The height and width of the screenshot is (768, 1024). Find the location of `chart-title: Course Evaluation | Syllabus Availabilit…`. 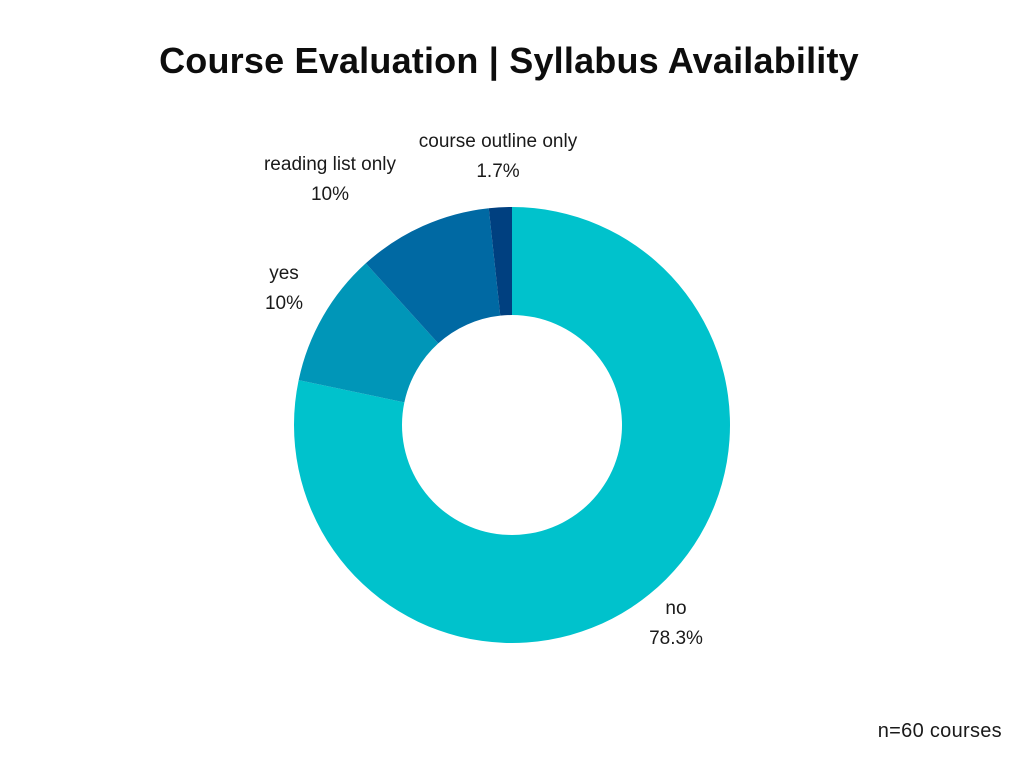

chart-title: Course Evaluation | Syllabus Availabilit… is located at coordinates (509, 60).